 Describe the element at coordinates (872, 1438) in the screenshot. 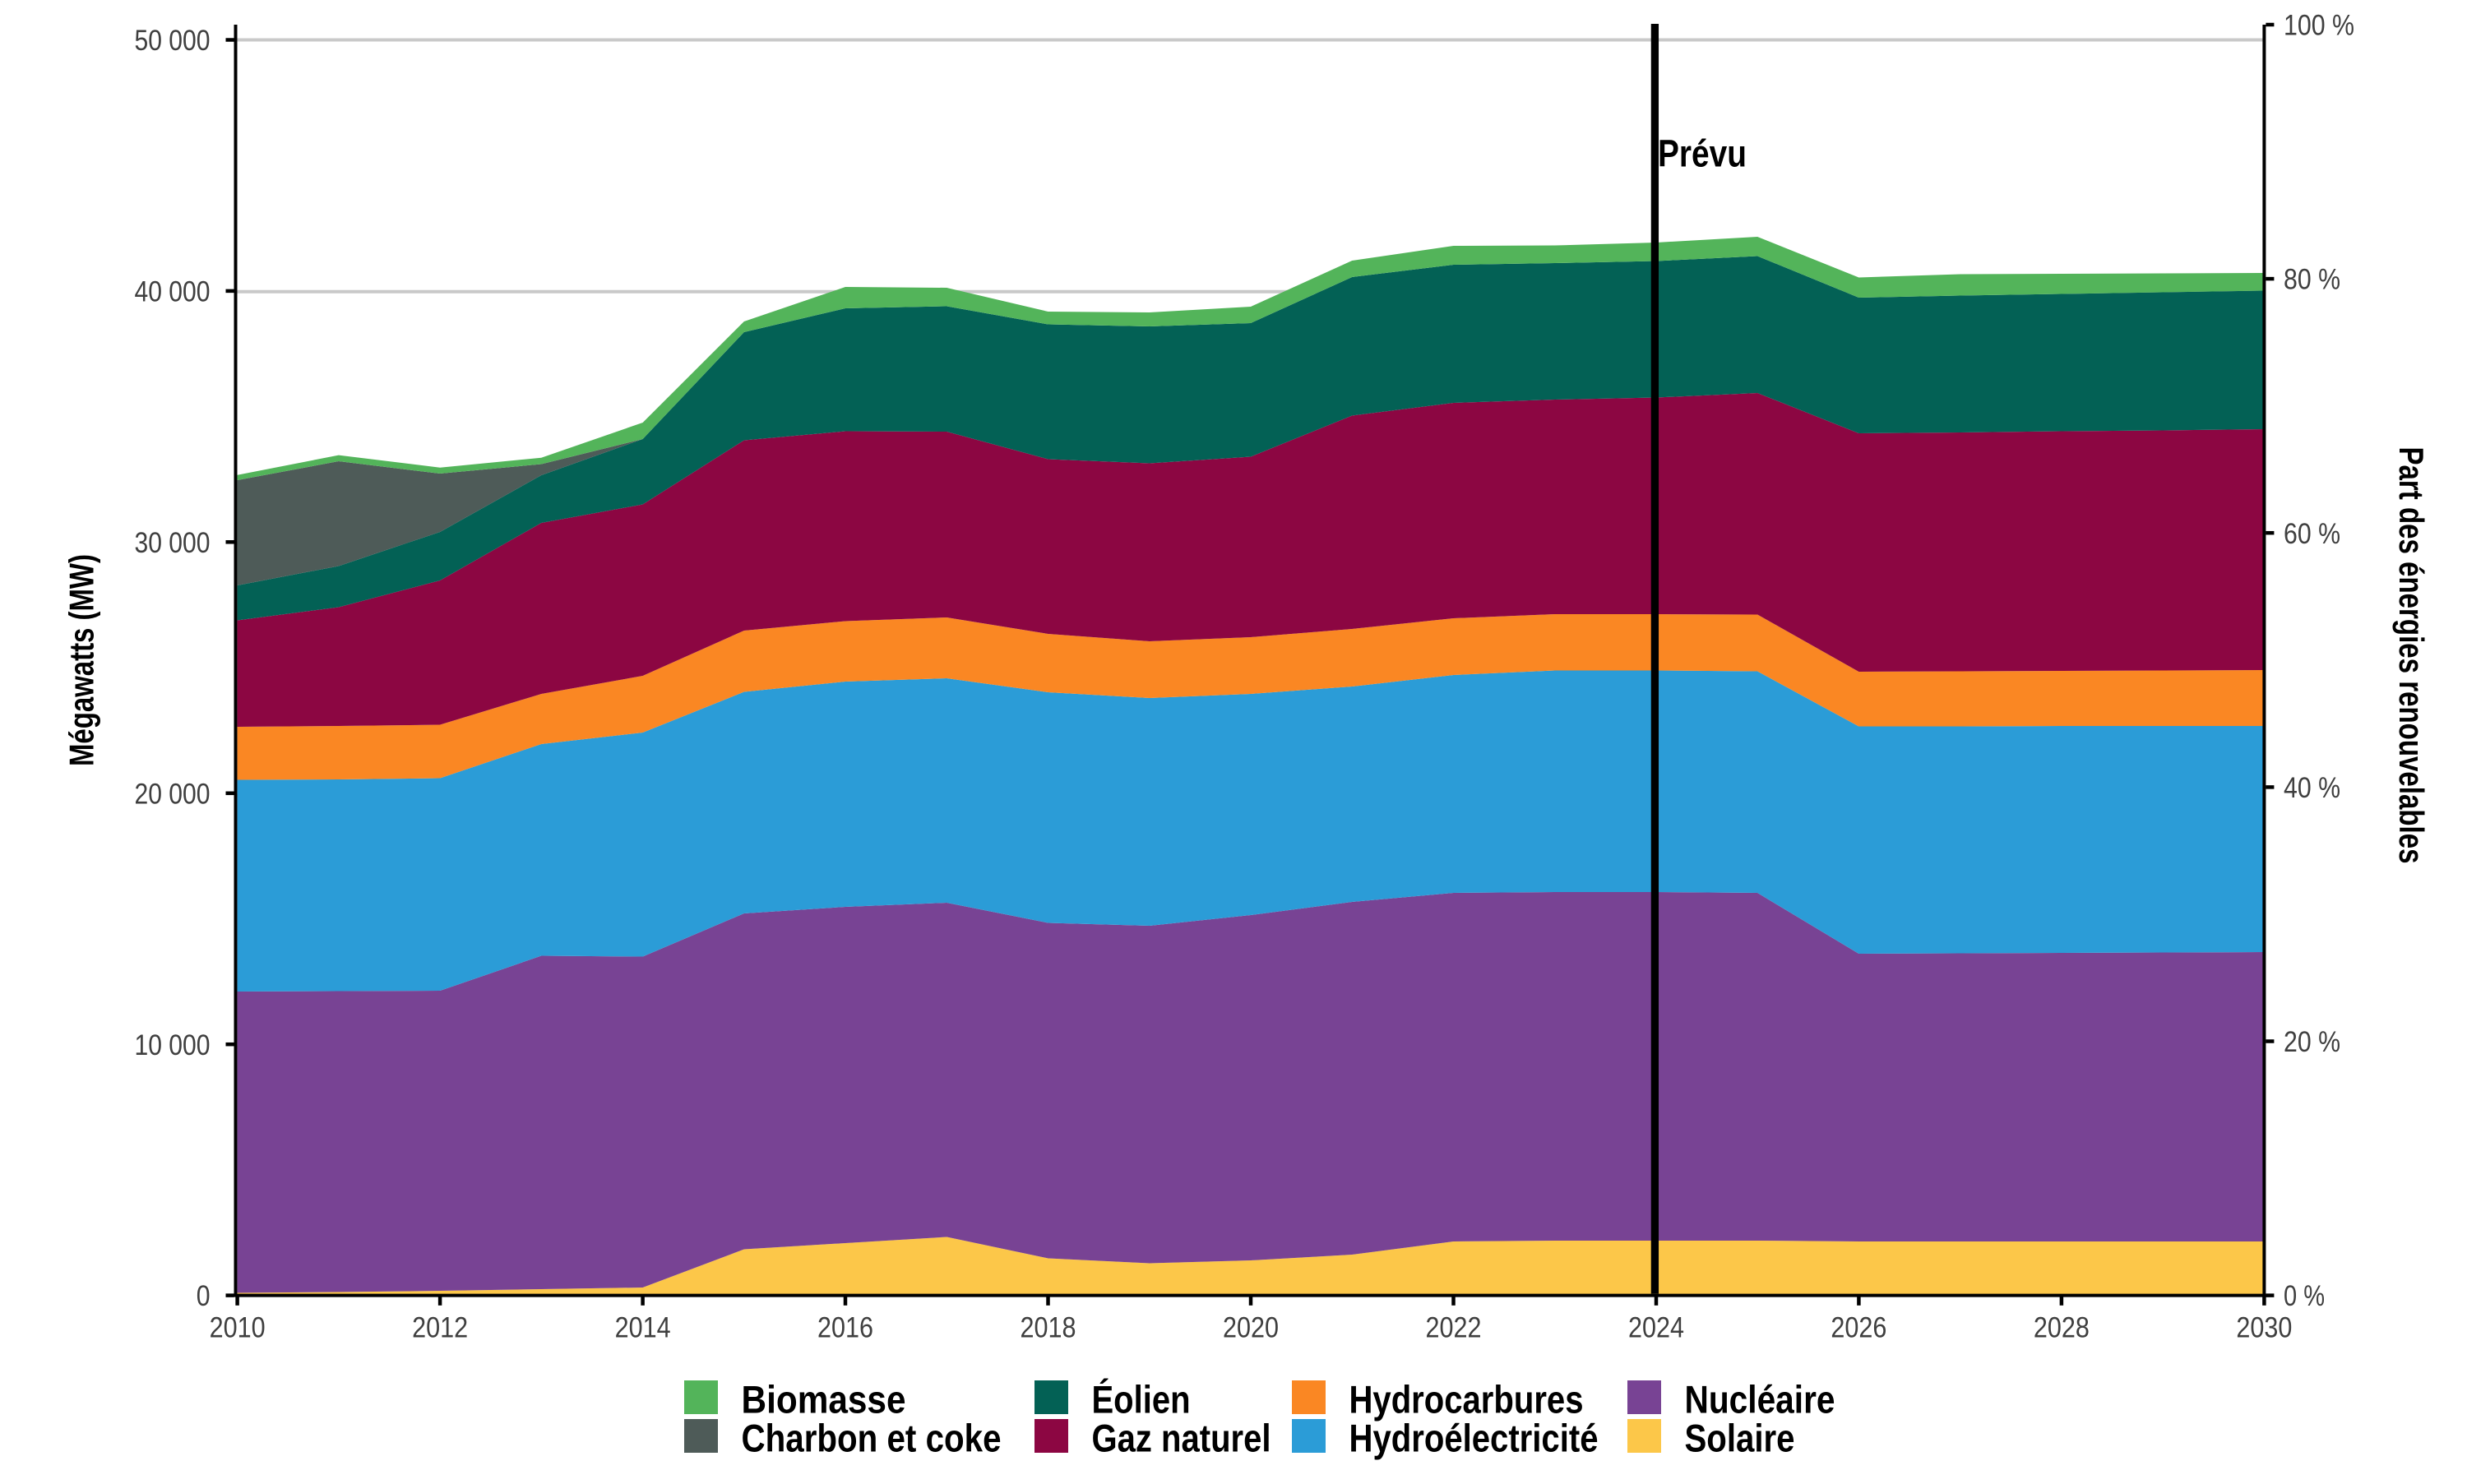

I see `svg-text: Charbon et coke` at that location.